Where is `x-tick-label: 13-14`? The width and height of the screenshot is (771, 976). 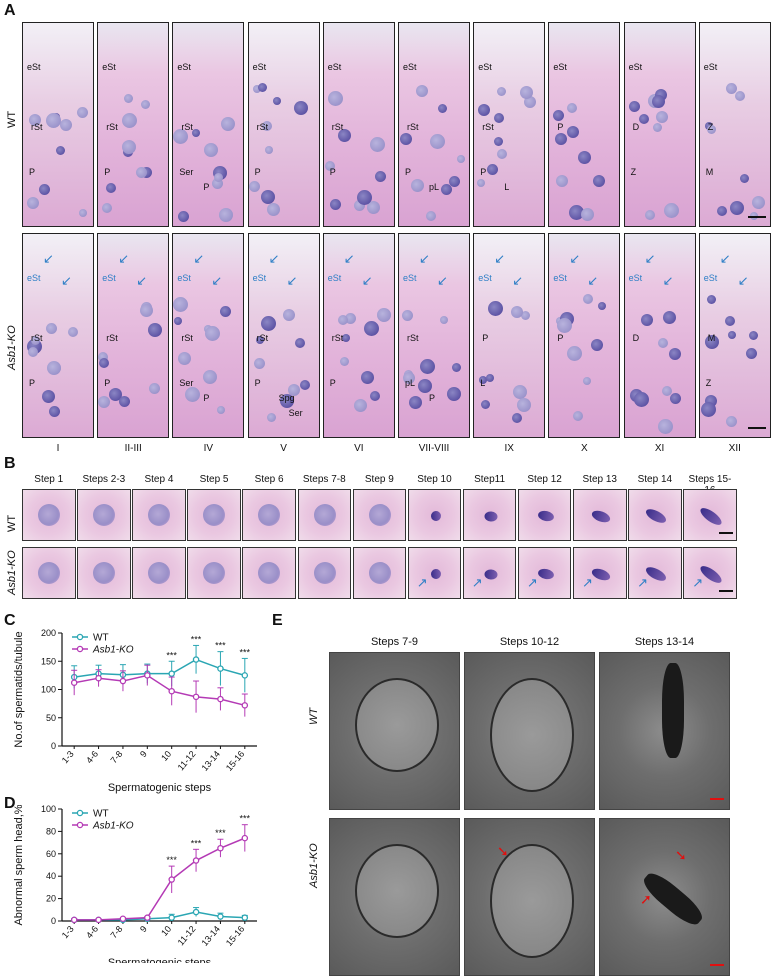 x-tick-label: 13-14 is located at coordinates (211, 761).